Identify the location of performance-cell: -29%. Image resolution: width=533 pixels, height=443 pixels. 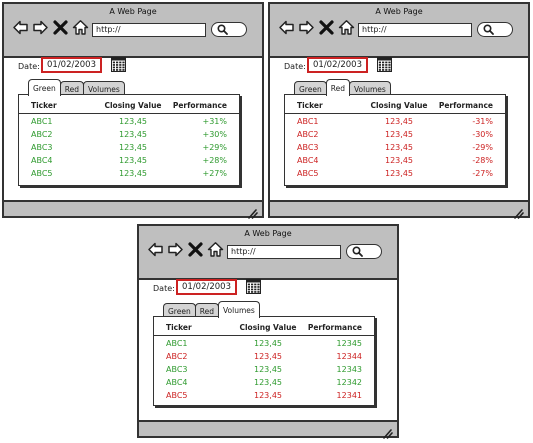
(482, 147).